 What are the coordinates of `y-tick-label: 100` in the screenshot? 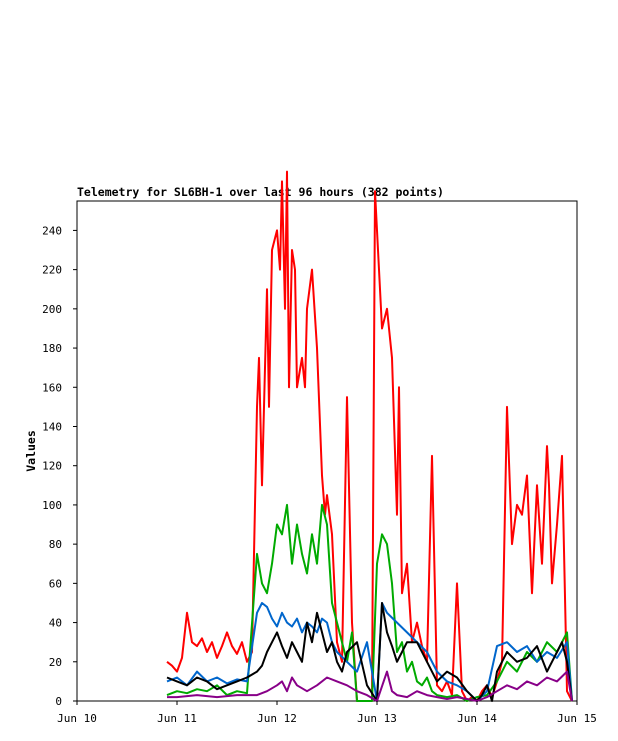 It's located at (52, 505).